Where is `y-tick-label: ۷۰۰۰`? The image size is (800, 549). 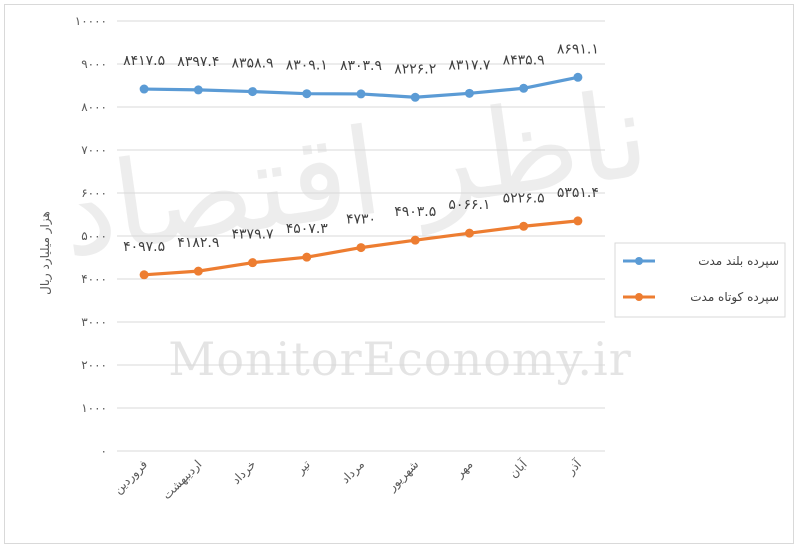
y-tick-label: ۷۰۰۰ is located at coordinates (94, 150).